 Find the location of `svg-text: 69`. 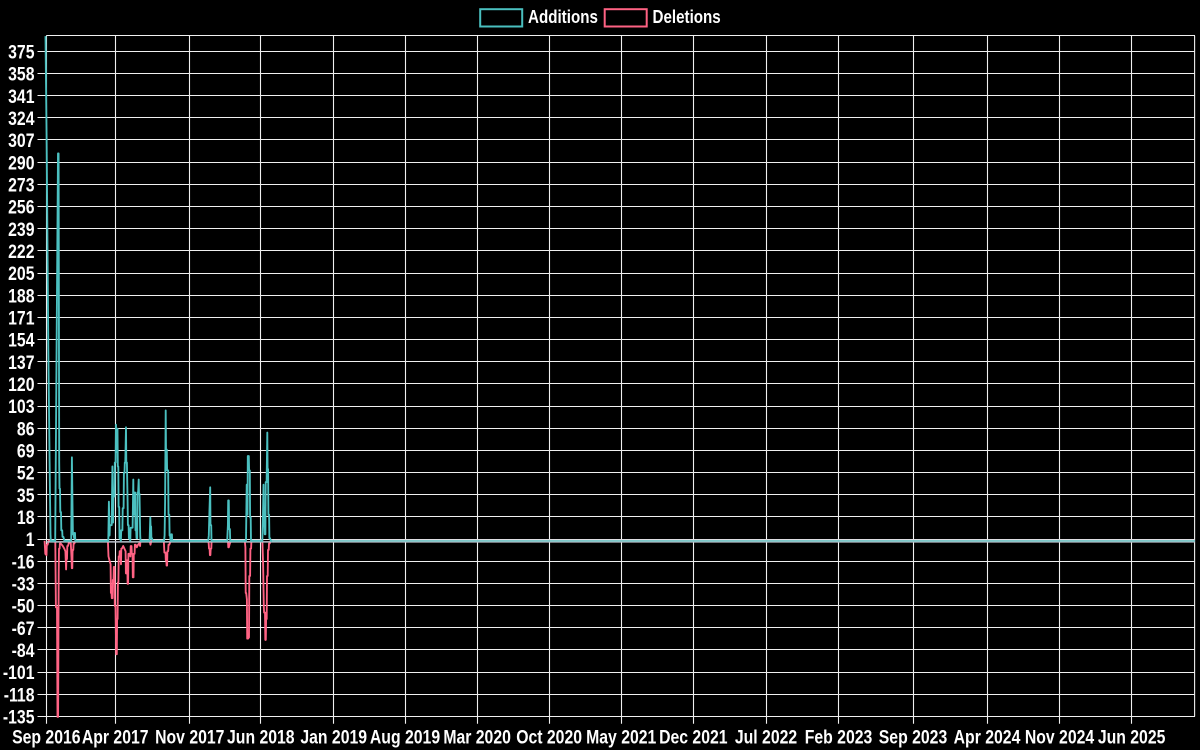

svg-text: 69 is located at coordinates (26, 451).